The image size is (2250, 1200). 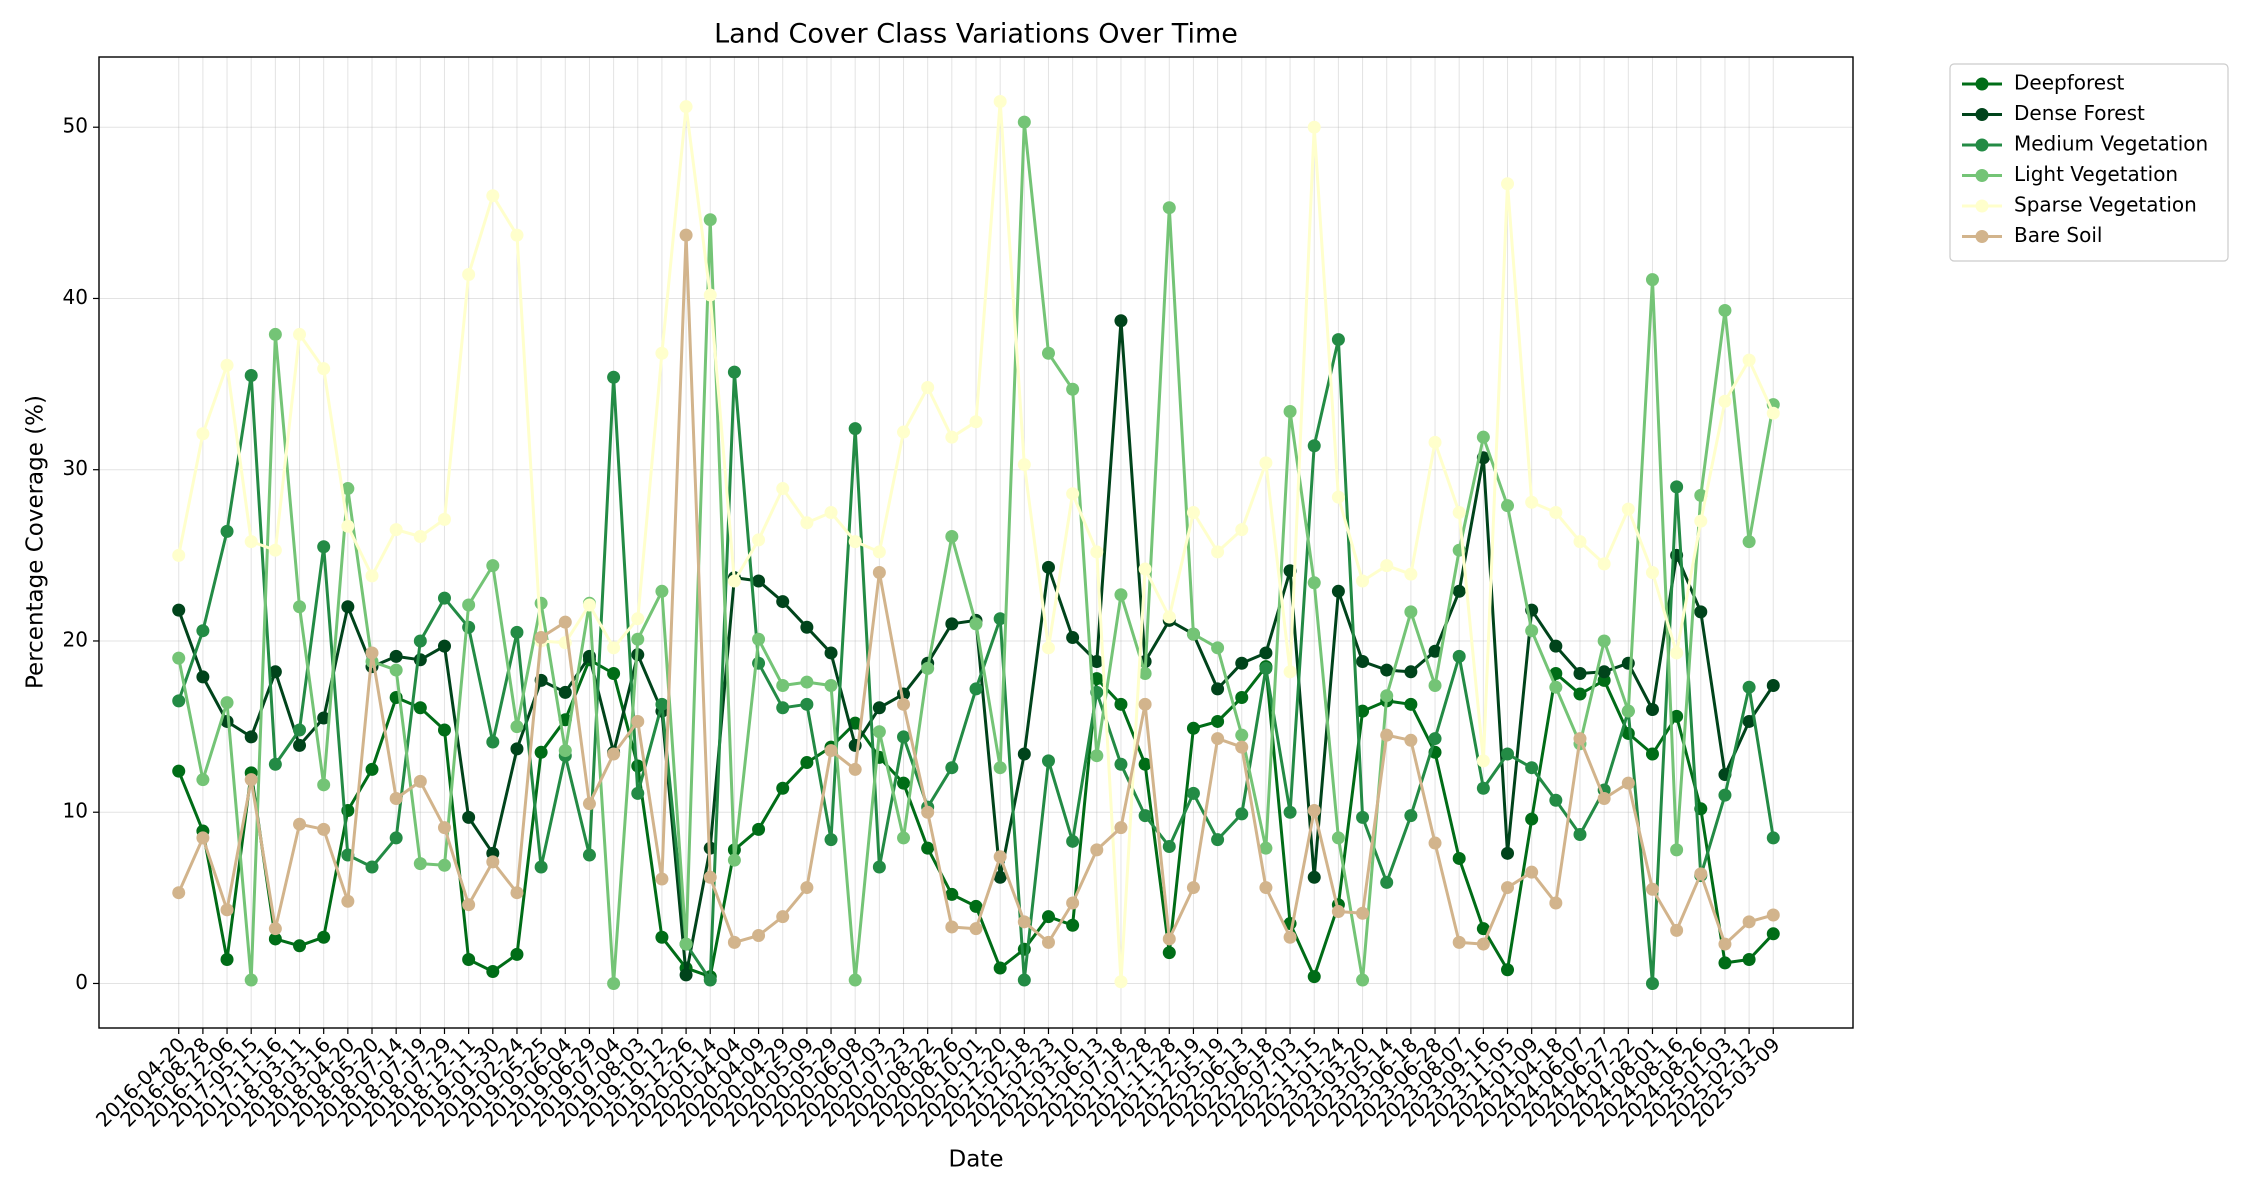 I want to click on y-tick-label: 20, so click(x=75, y=639).